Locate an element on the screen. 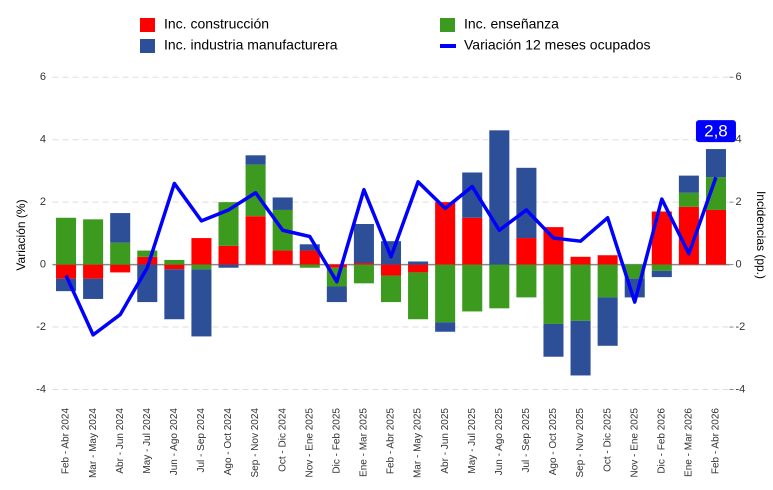  y-tick-label: 6 is located at coordinates (43, 77).